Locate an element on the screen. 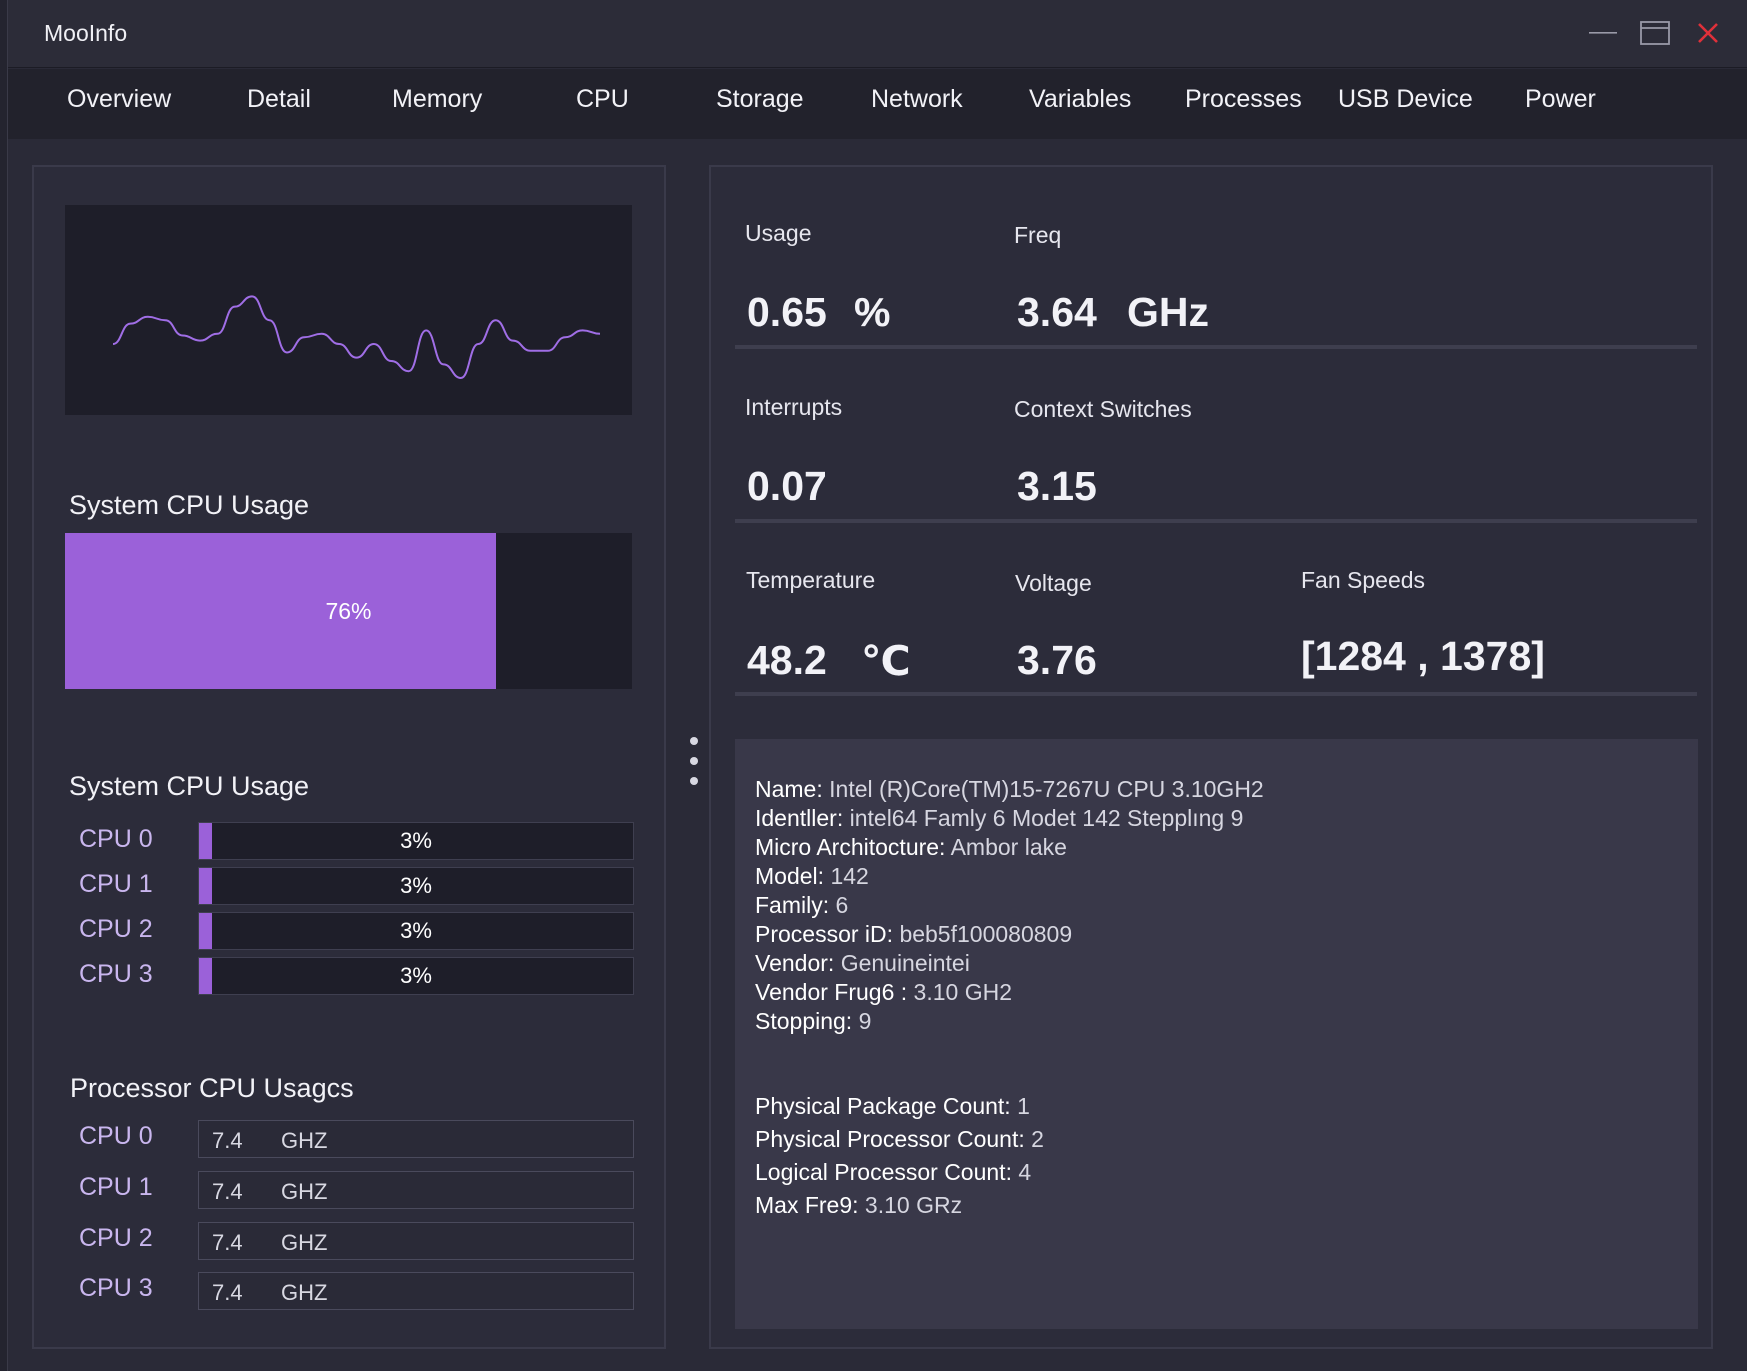  close-icon is located at coordinates (1708, 33).